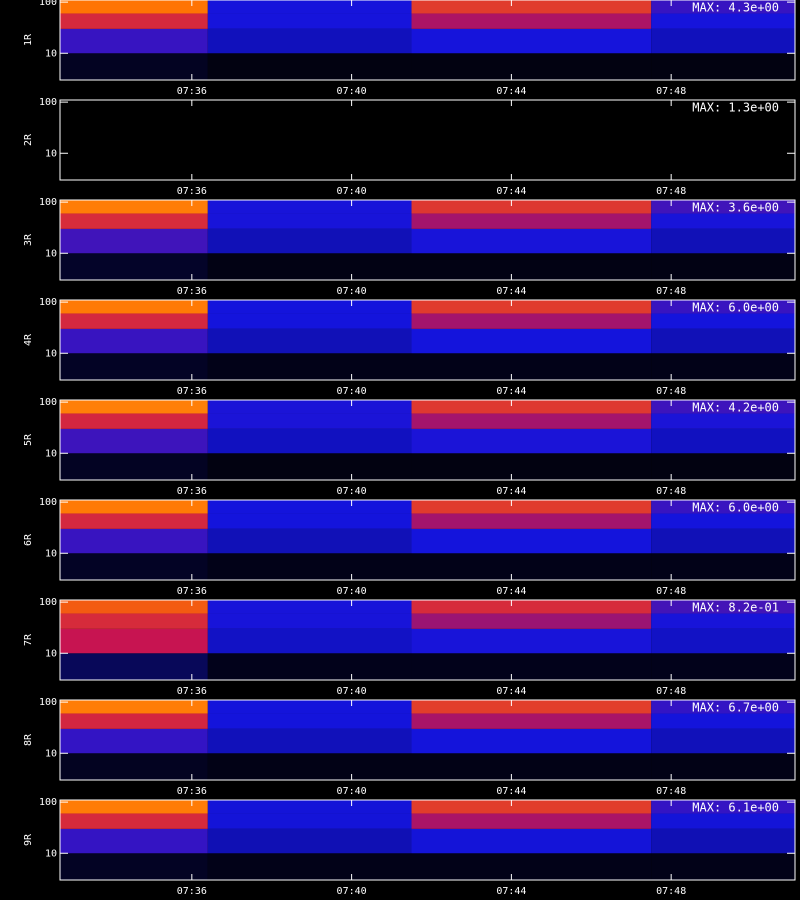  I want to click on y-tick-label: 10, so click(51, 653).